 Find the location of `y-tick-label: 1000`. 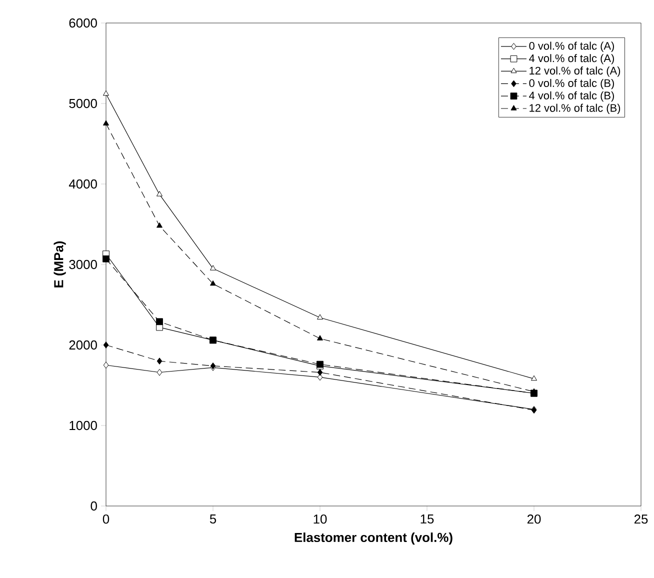

y-tick-label: 1000 is located at coordinates (83, 425).